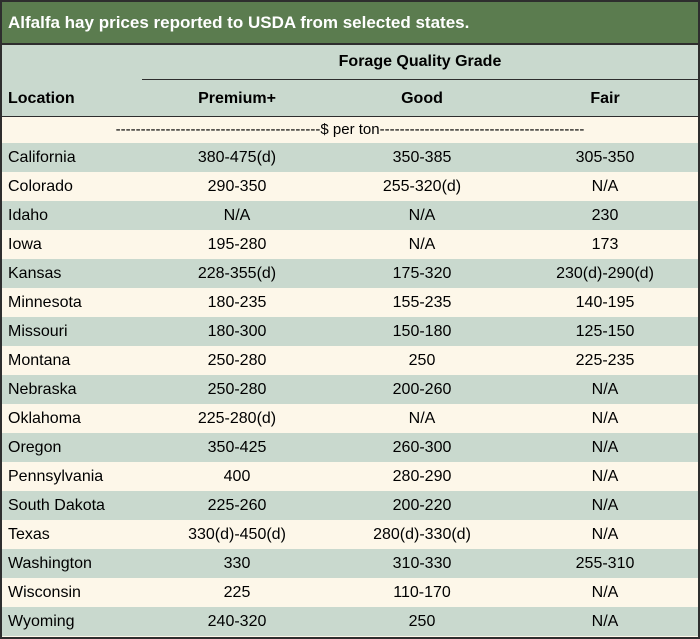 This screenshot has width=700, height=639. What do you see at coordinates (237, 215) in the screenshot?
I see `premium-cell: N/A` at bounding box center [237, 215].